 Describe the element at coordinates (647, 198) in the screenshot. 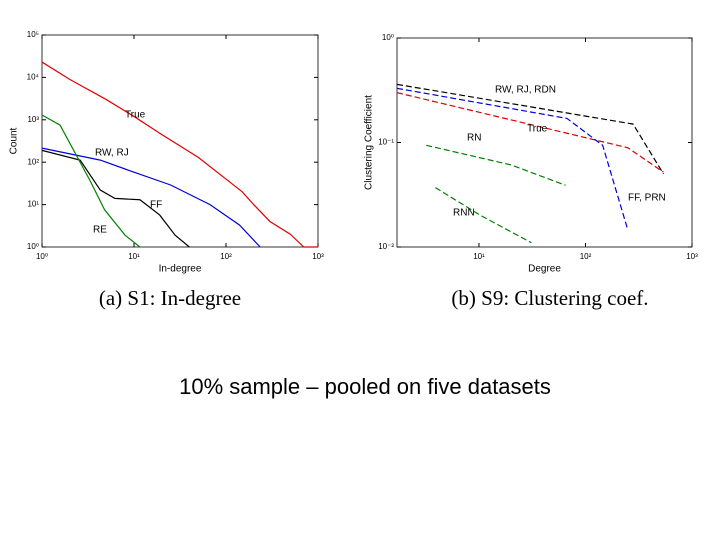

I see `series-label: FF, PRN` at that location.